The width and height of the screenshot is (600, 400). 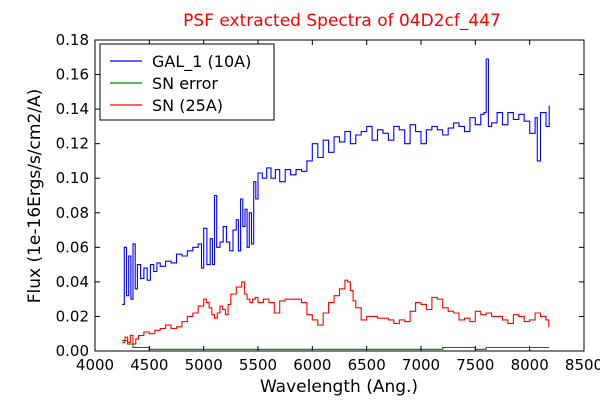 What do you see at coordinates (72, 109) in the screenshot?
I see `y-tick-label: 0.14` at bounding box center [72, 109].